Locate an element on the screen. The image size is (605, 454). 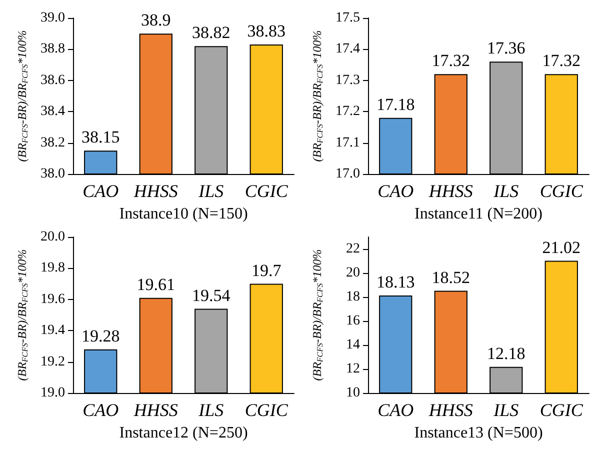
y-tick-label: 38.6 is located at coordinates (52, 80).